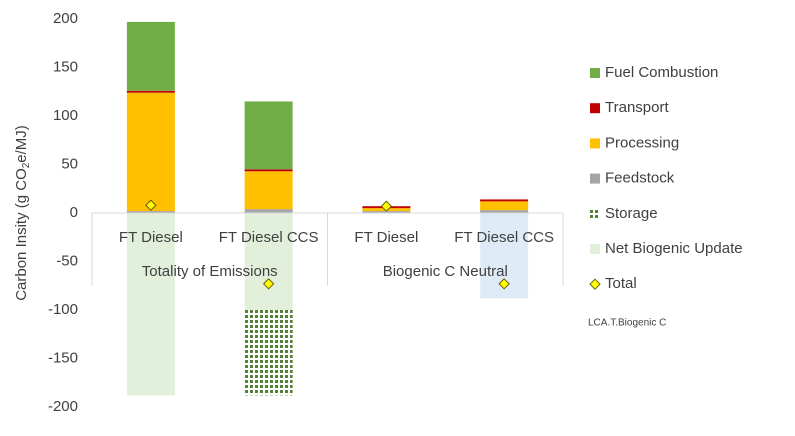  I want to click on legend-label: Storage, so click(631, 213).